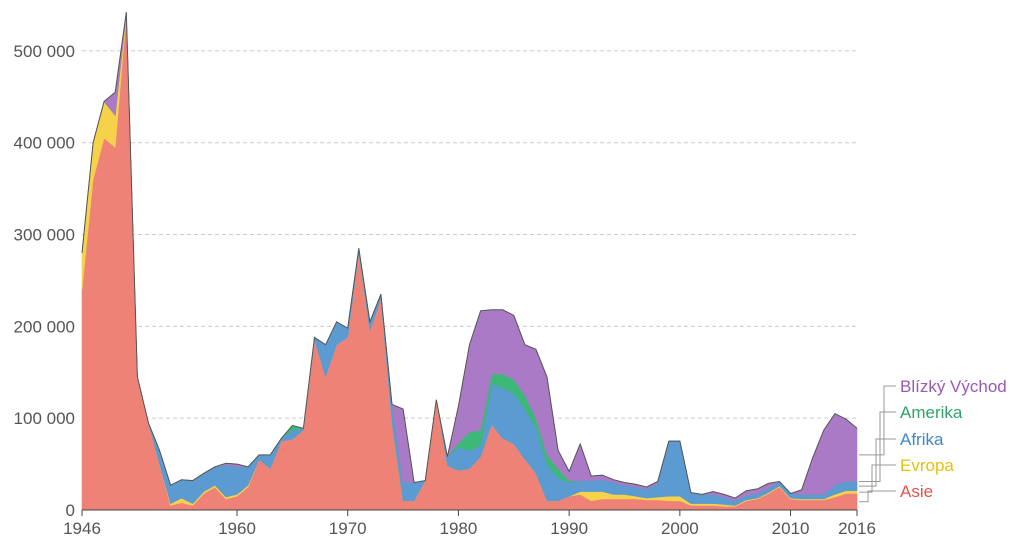 Image resolution: width=1027 pixels, height=537 pixels. What do you see at coordinates (82, 528) in the screenshot?
I see `x-tick-label: 1946` at bounding box center [82, 528].